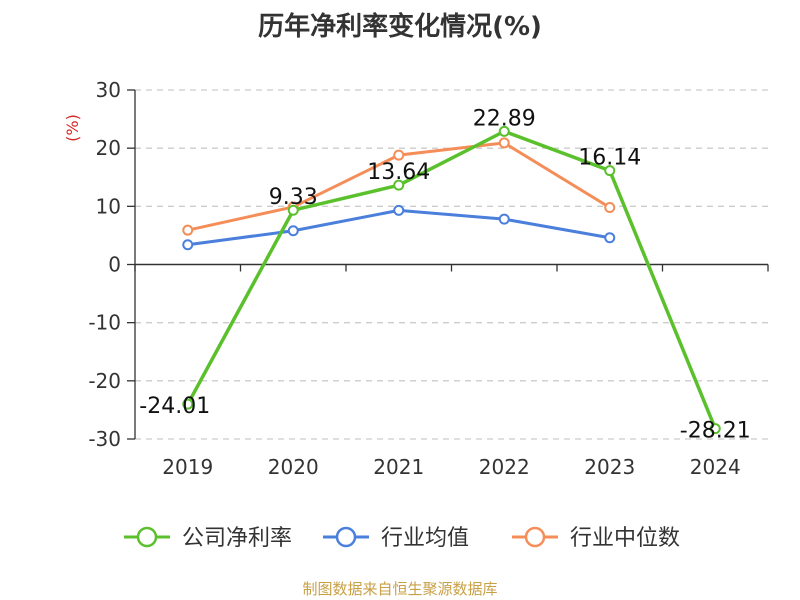 This screenshot has height=600, width=800. Describe the element at coordinates (293, 197) in the screenshot. I see `data-label: 9.33` at that location.